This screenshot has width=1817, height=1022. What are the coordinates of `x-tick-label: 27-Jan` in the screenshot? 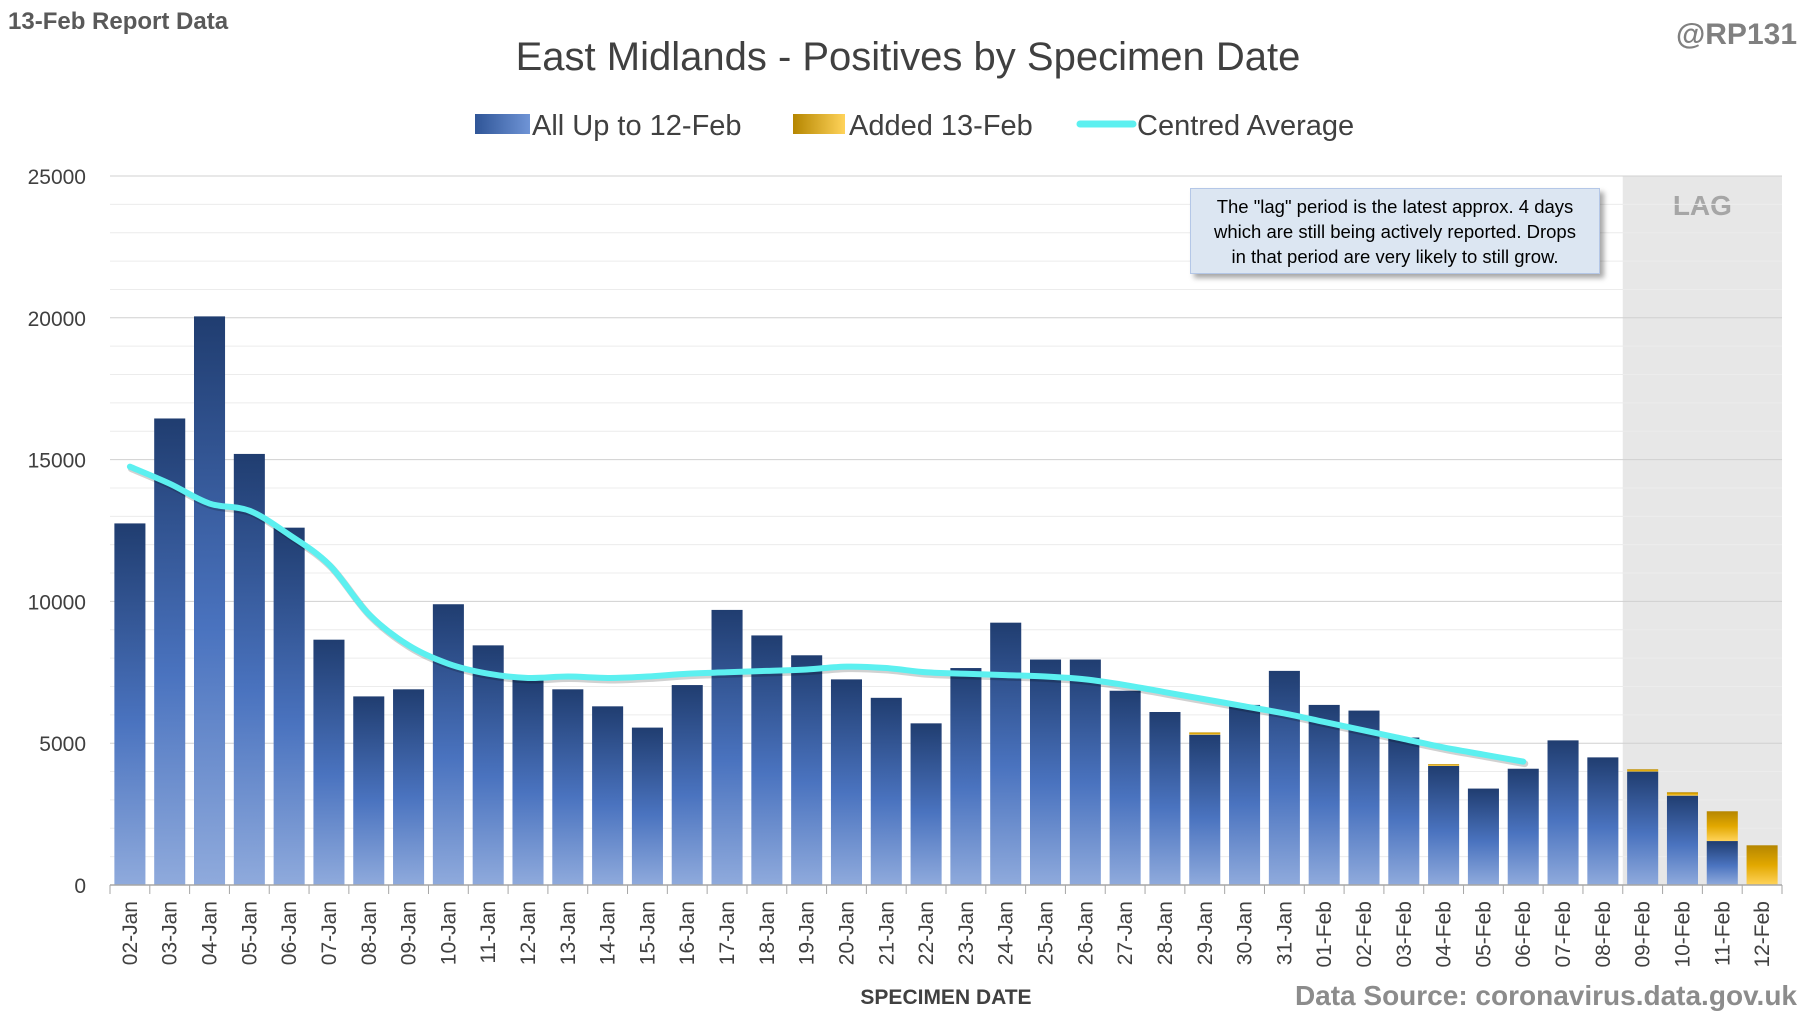 It's located at (1125, 933).